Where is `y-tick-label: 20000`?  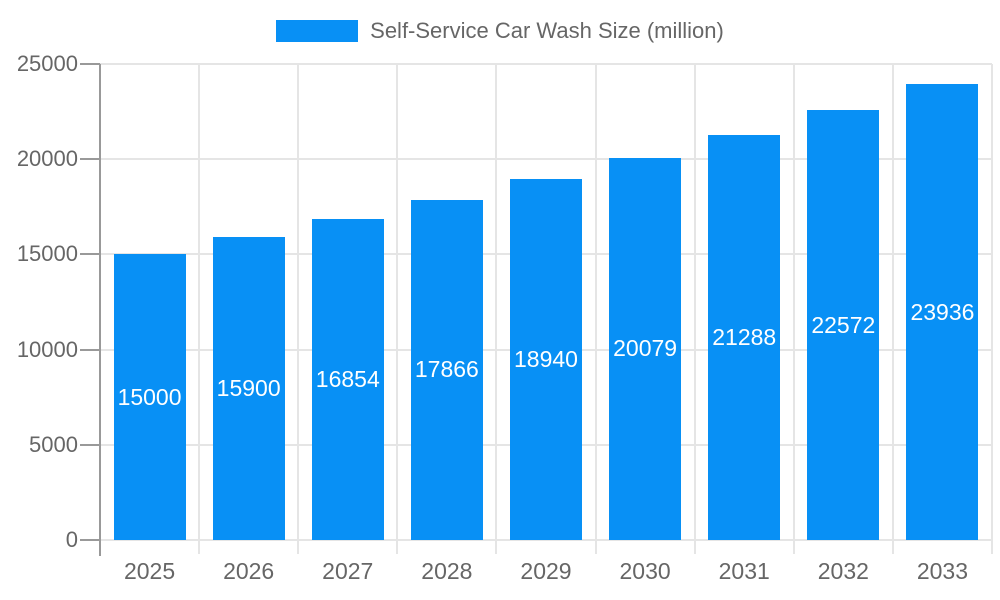
y-tick-label: 20000 is located at coordinates (47, 159).